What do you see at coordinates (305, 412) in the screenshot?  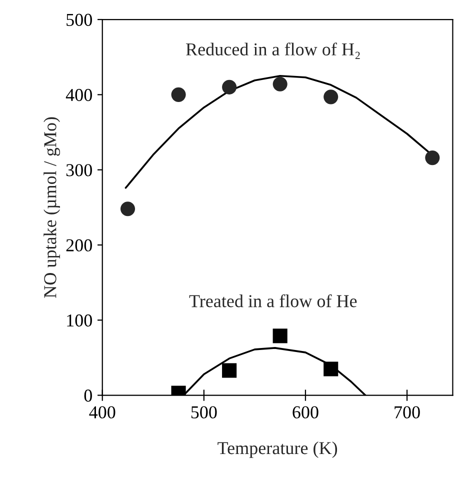 I see `x-tick-label: 600` at bounding box center [305, 412].